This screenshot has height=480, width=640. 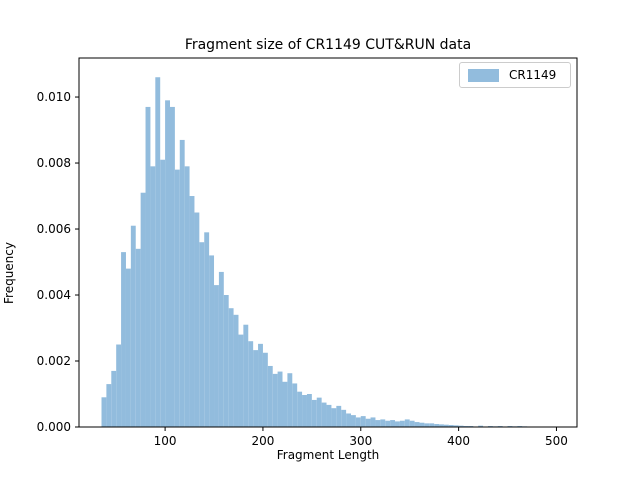 I want to click on y-tick-label: 0.000, so click(x=54, y=427).